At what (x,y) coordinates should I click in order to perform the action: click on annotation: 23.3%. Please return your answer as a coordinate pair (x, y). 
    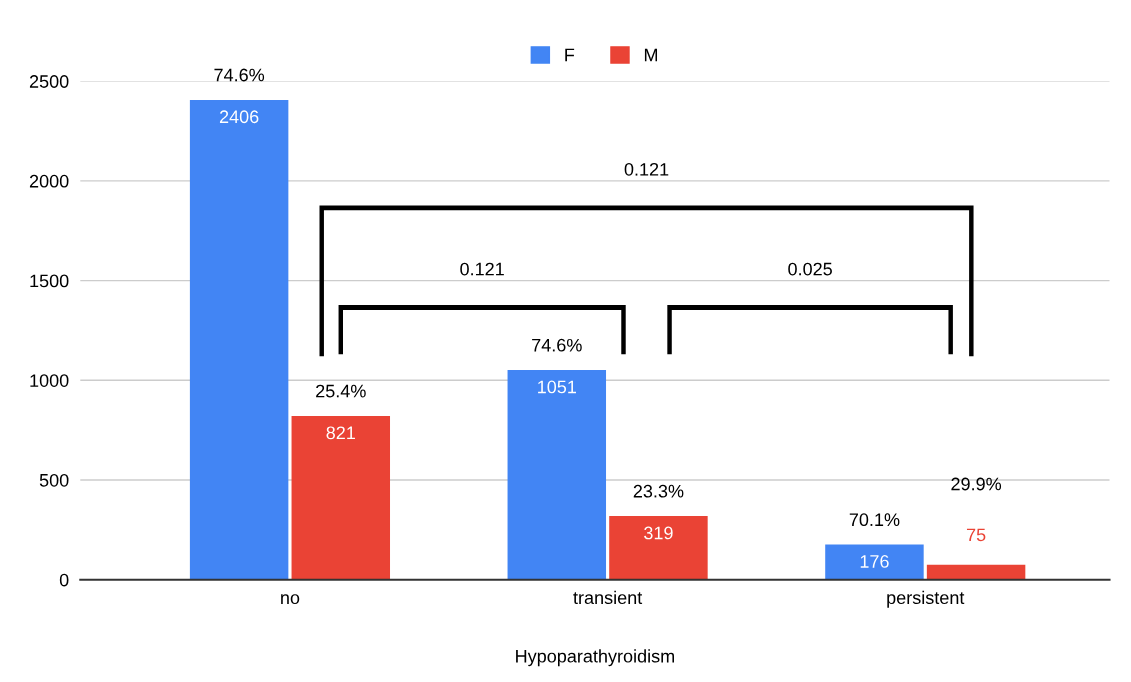
    Looking at the image, I should click on (658, 491).